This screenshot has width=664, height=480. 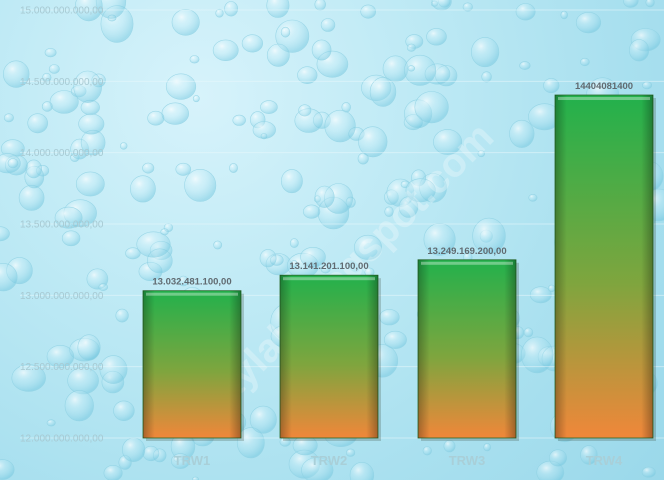 What do you see at coordinates (192, 460) in the screenshot?
I see `x-tick-label: TRW1` at bounding box center [192, 460].